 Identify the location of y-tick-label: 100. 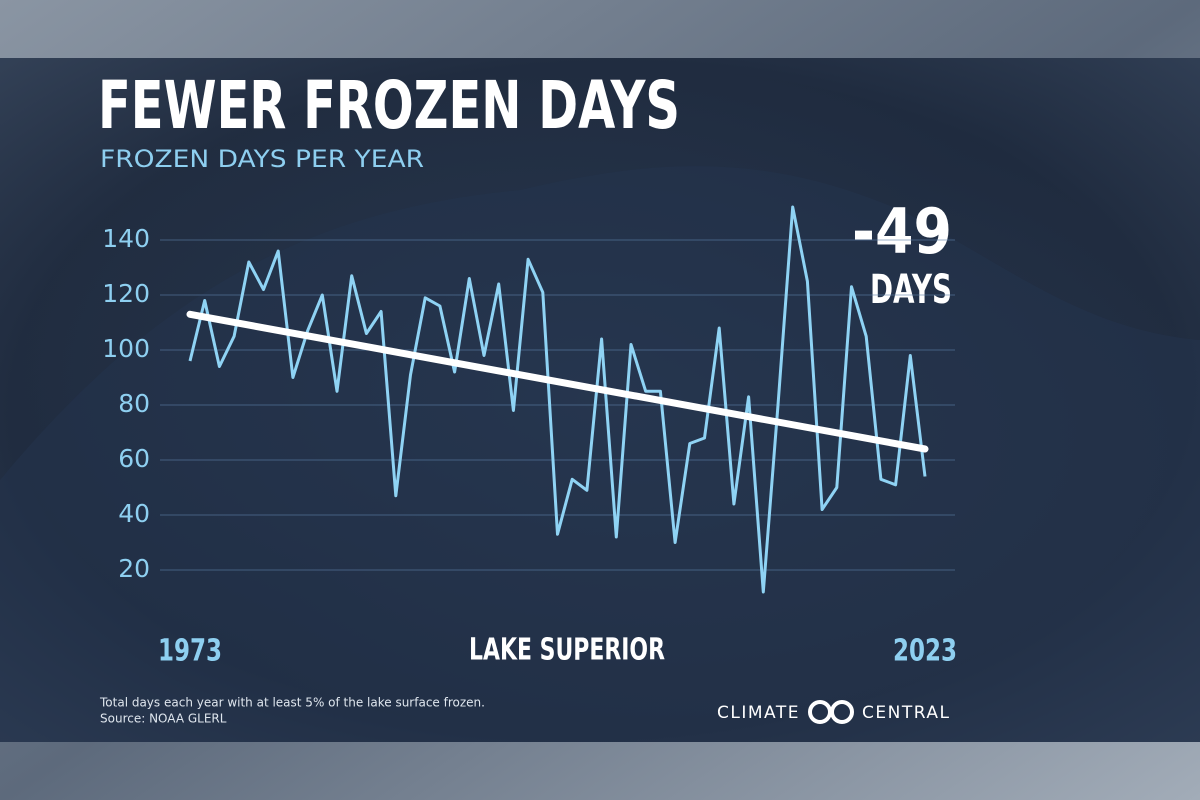
(126, 348).